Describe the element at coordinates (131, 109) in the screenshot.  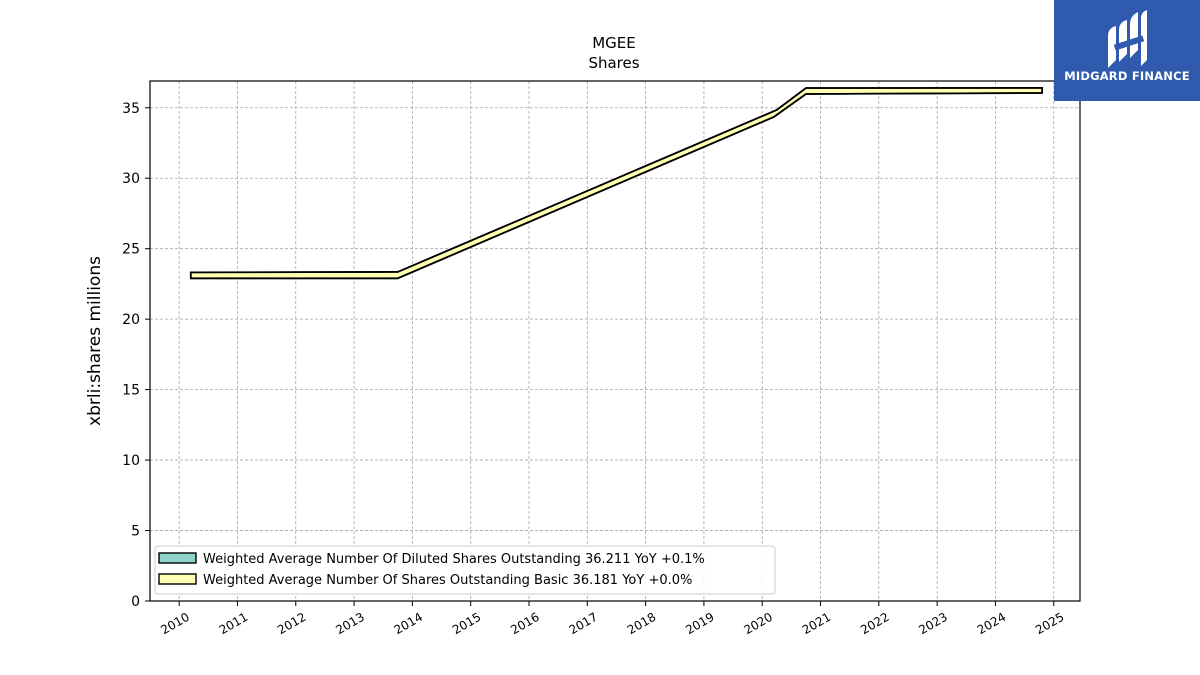
I see `y-tick-label: 35` at that location.